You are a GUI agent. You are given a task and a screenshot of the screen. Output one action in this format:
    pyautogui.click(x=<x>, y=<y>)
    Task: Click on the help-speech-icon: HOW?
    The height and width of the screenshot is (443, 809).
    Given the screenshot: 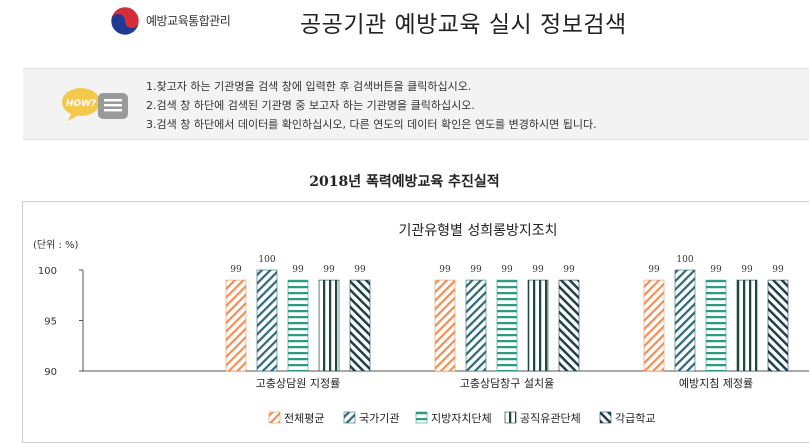 What is the action you would take?
    pyautogui.click(x=95, y=104)
    